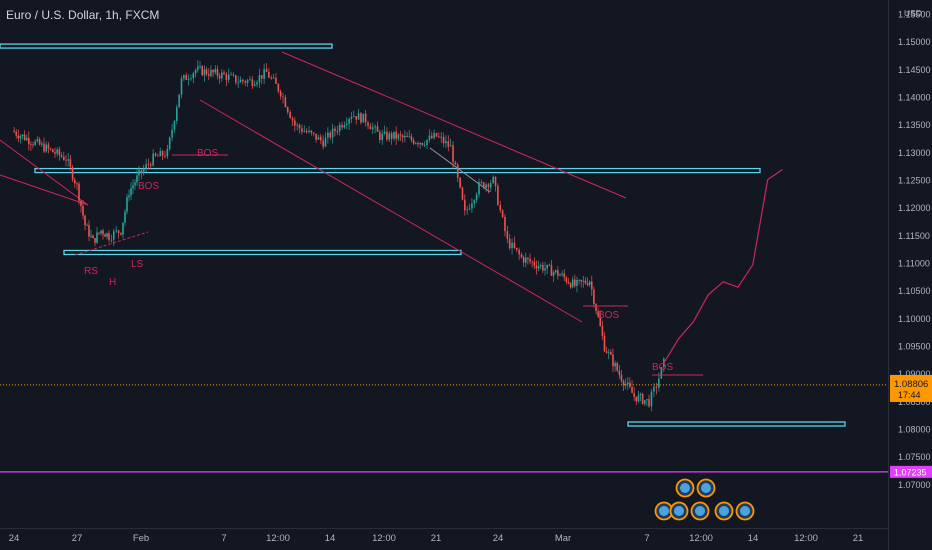  I want to click on price-tick-label: 1.12500, so click(914, 181).